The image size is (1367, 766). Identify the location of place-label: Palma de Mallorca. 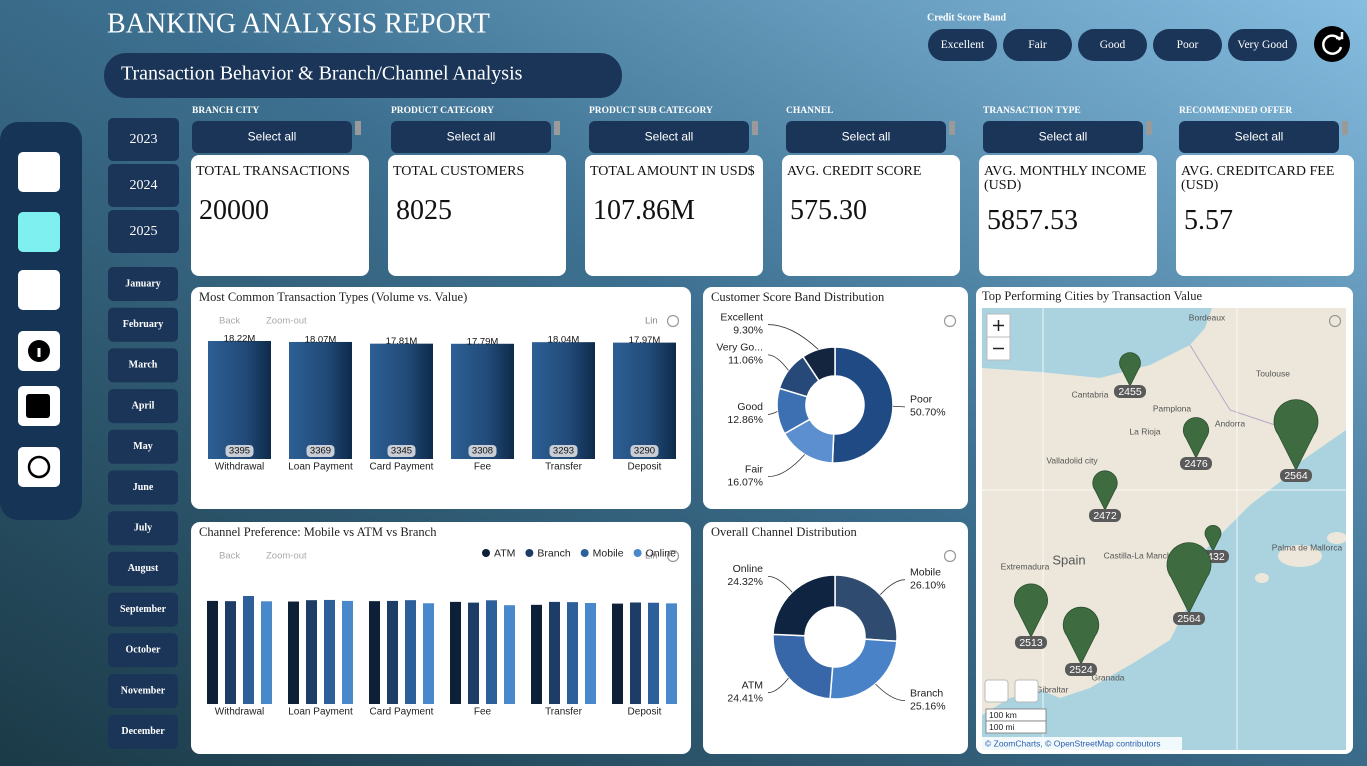
(1307, 547).